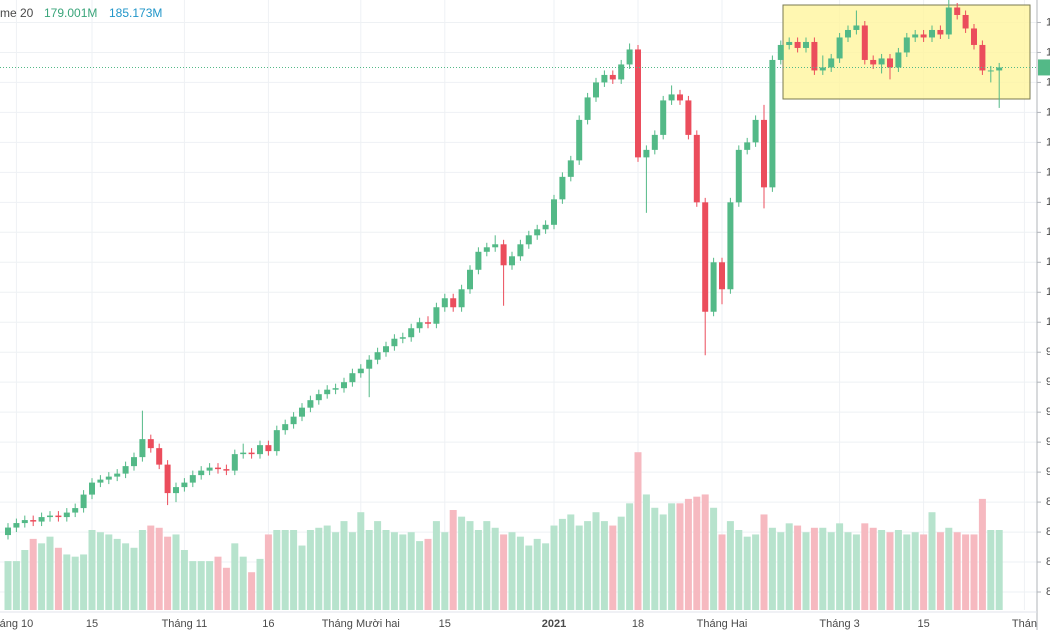  I want to click on y-tick-label: 9, so click(1048, 412).